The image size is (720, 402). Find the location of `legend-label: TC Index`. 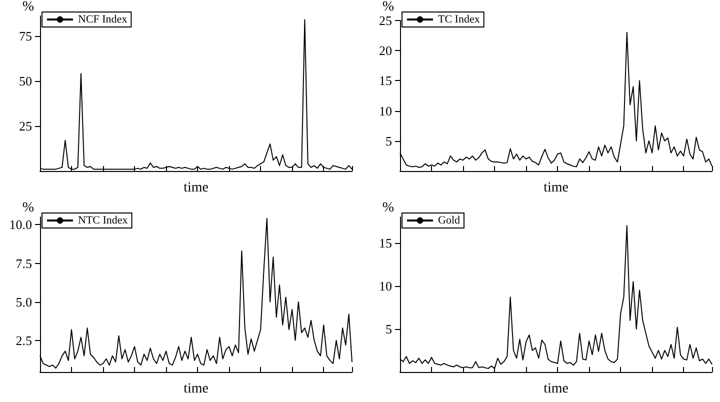

legend-label: TC Index is located at coordinates (459, 20).